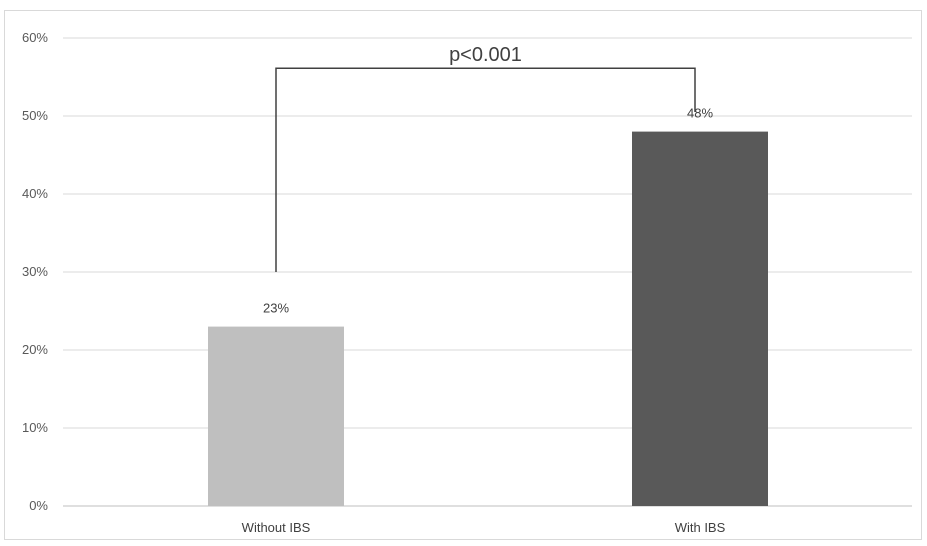 The width and height of the screenshot is (927, 546). What do you see at coordinates (700, 113) in the screenshot?
I see `data-label-with-ibs: 48%` at bounding box center [700, 113].